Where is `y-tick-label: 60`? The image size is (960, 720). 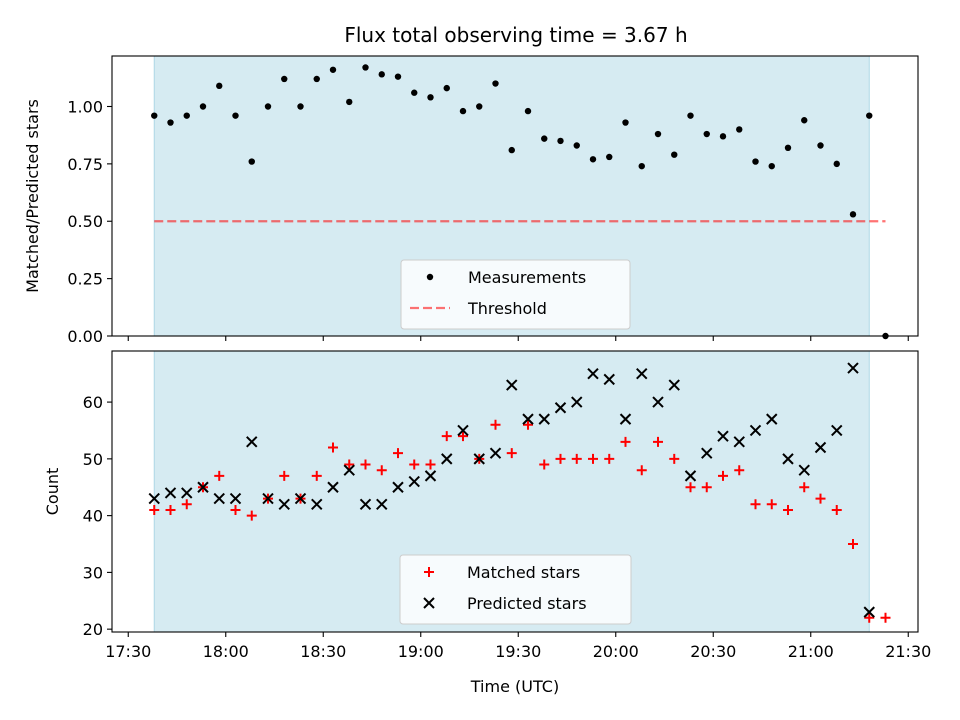
y-tick-label: 60 is located at coordinates (93, 402).